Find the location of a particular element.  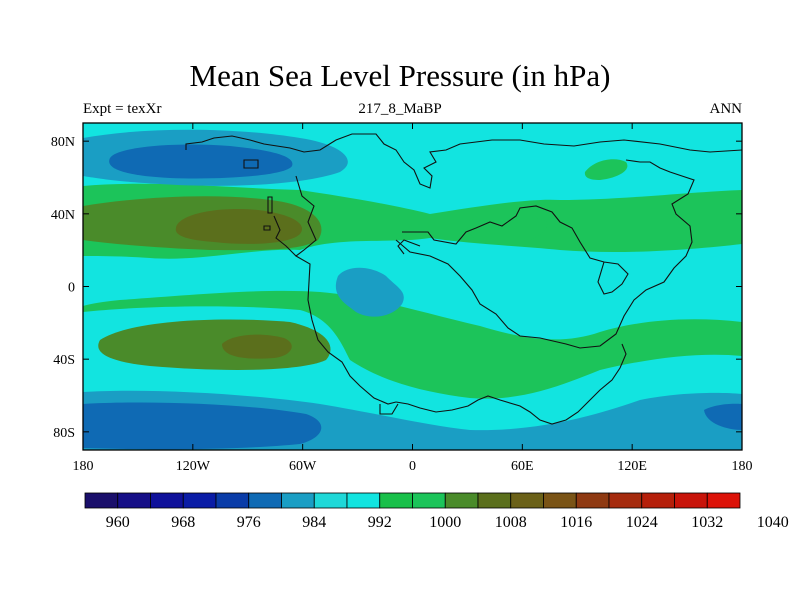

colorbar-label: 1040 is located at coordinates (773, 522).